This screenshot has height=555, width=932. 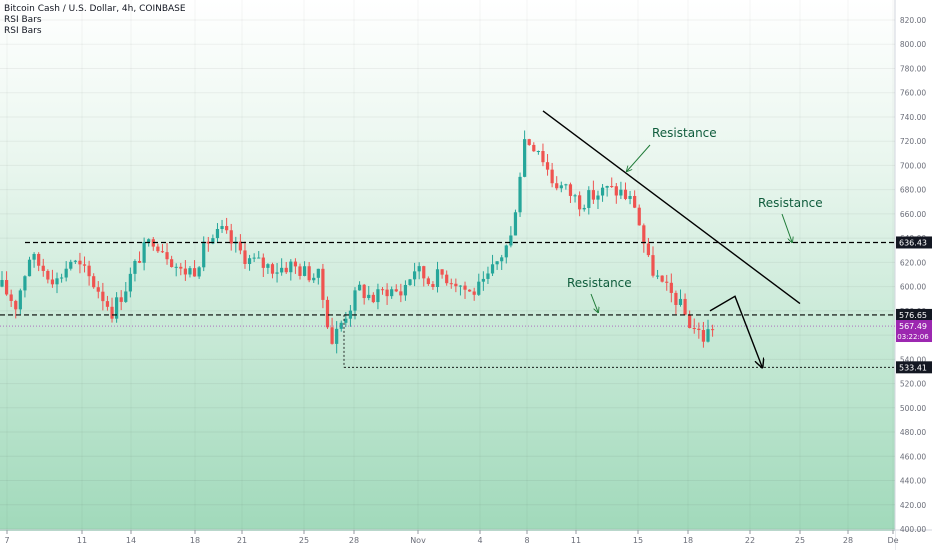 I want to click on symbol-title: Bitcoin Cash / U.S. Dollar, 4h, COINBASE, so click(x=95, y=9).